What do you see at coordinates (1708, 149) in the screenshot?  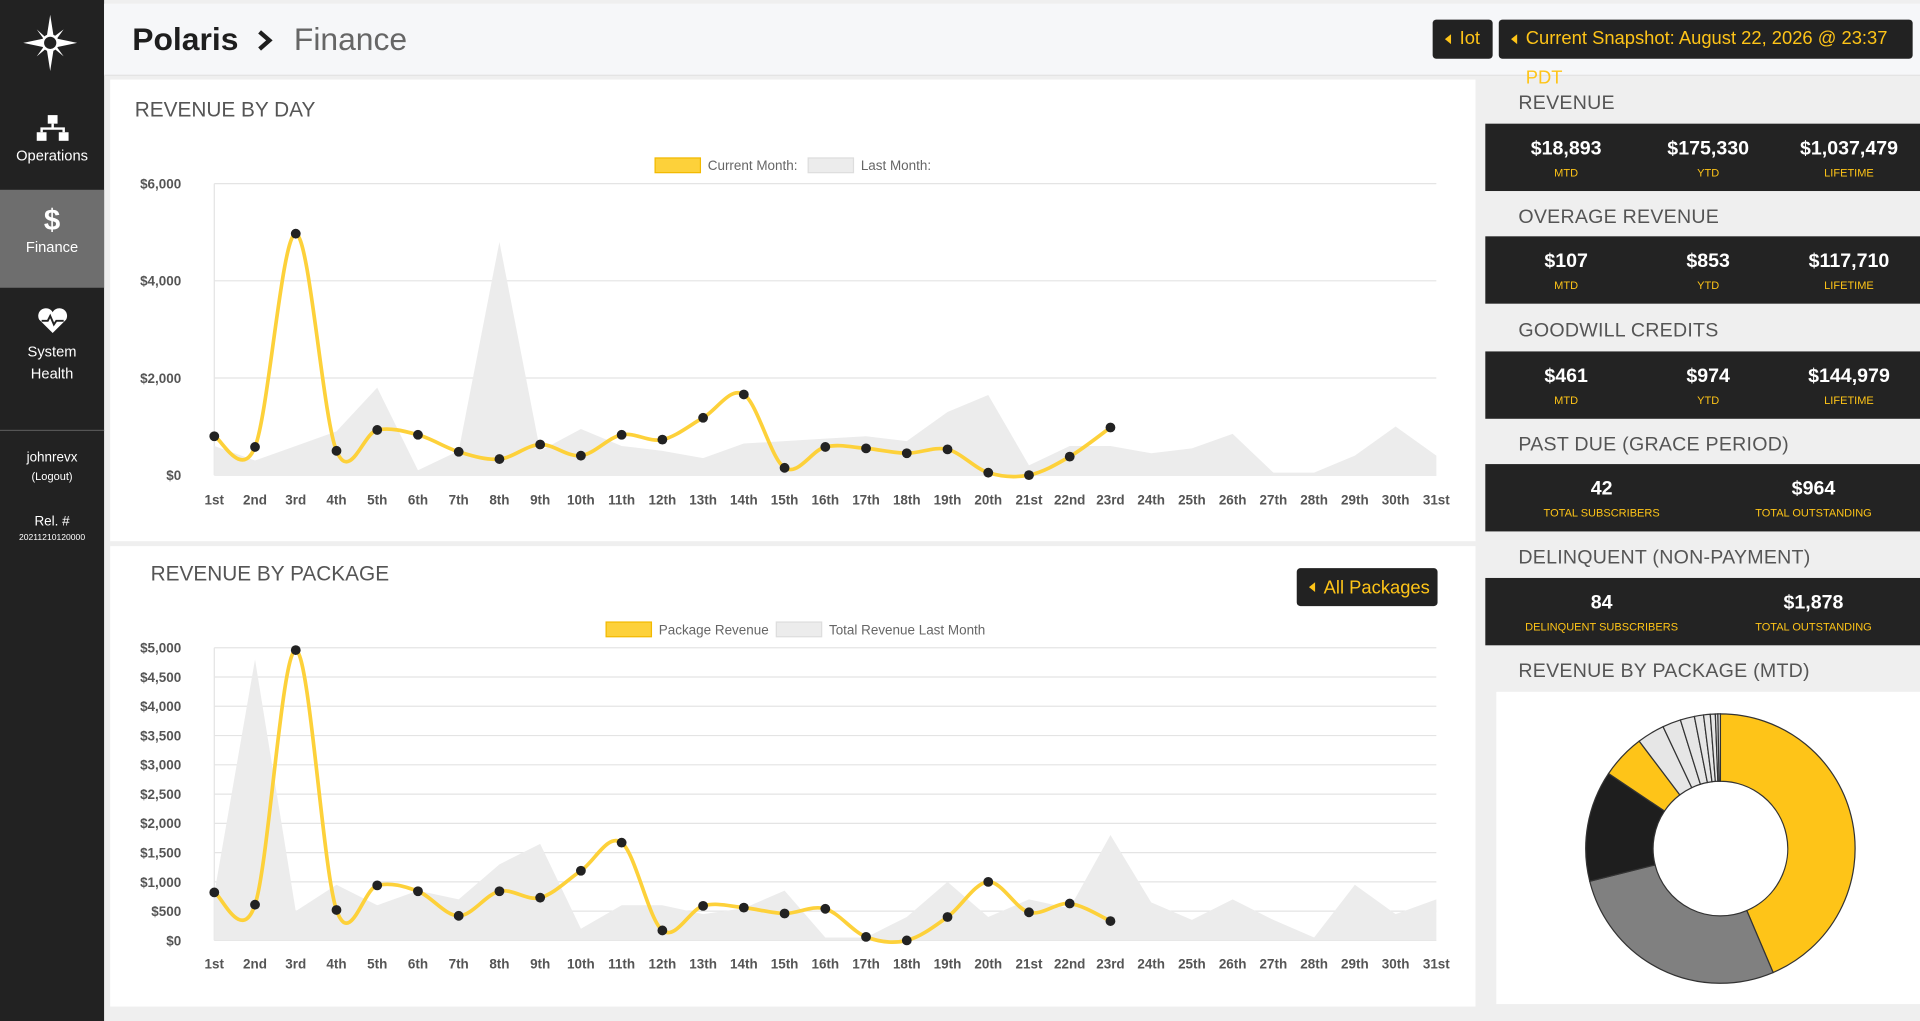 I see `stat-value: $175,330` at bounding box center [1708, 149].